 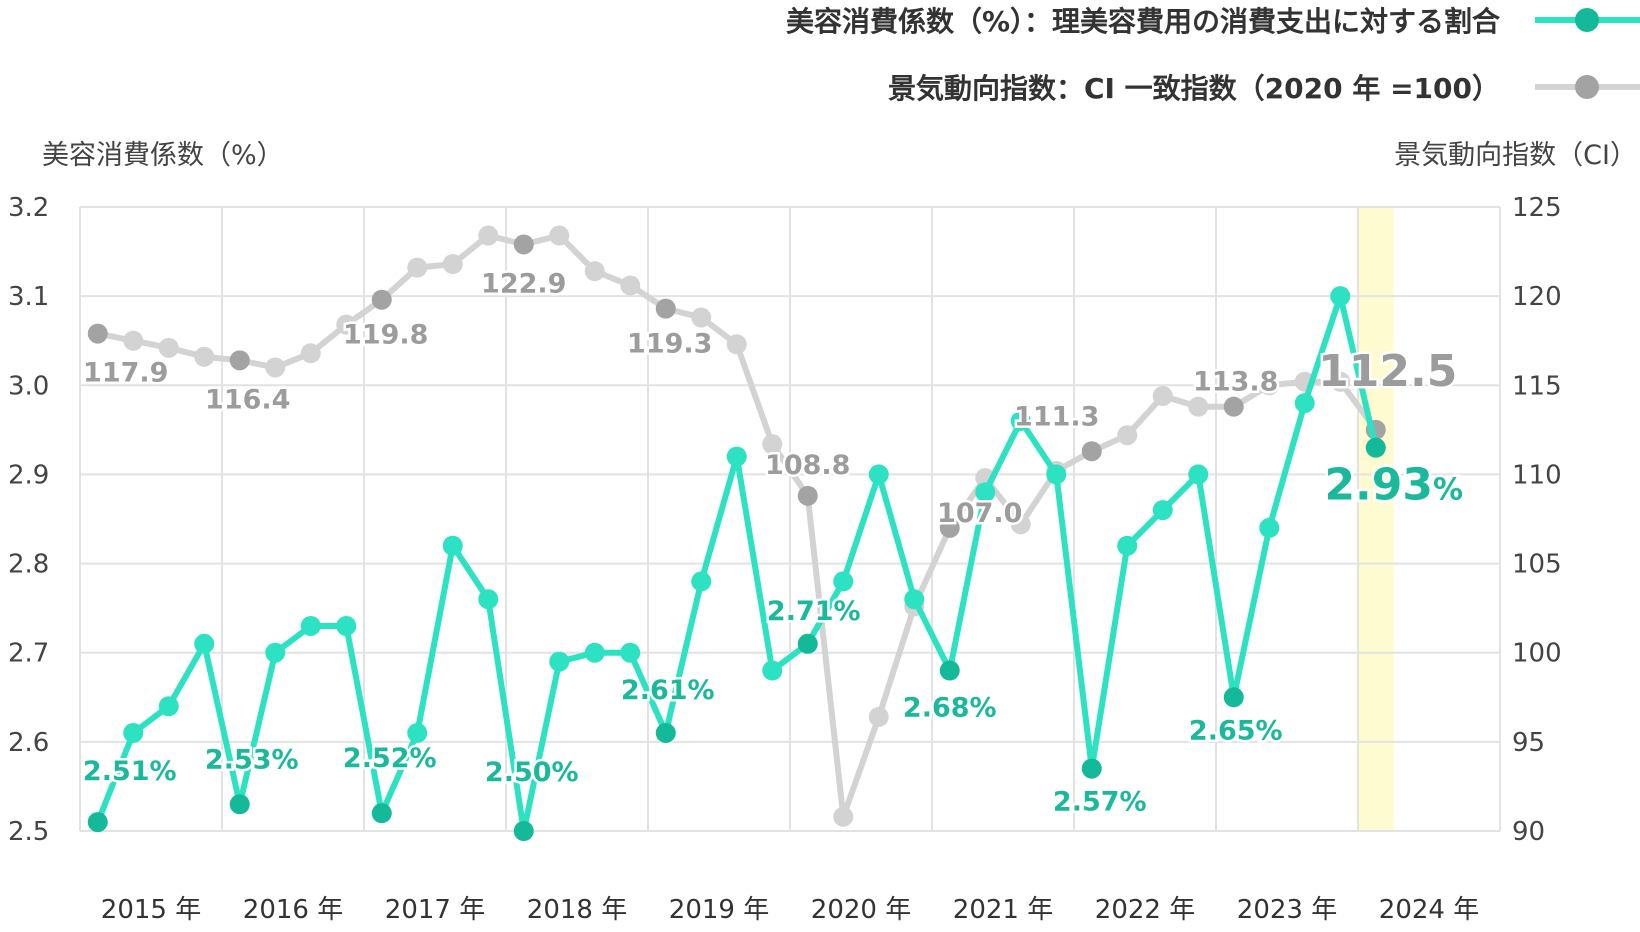 I want to click on beauty-data-label: 2.51%, so click(x=130, y=771).